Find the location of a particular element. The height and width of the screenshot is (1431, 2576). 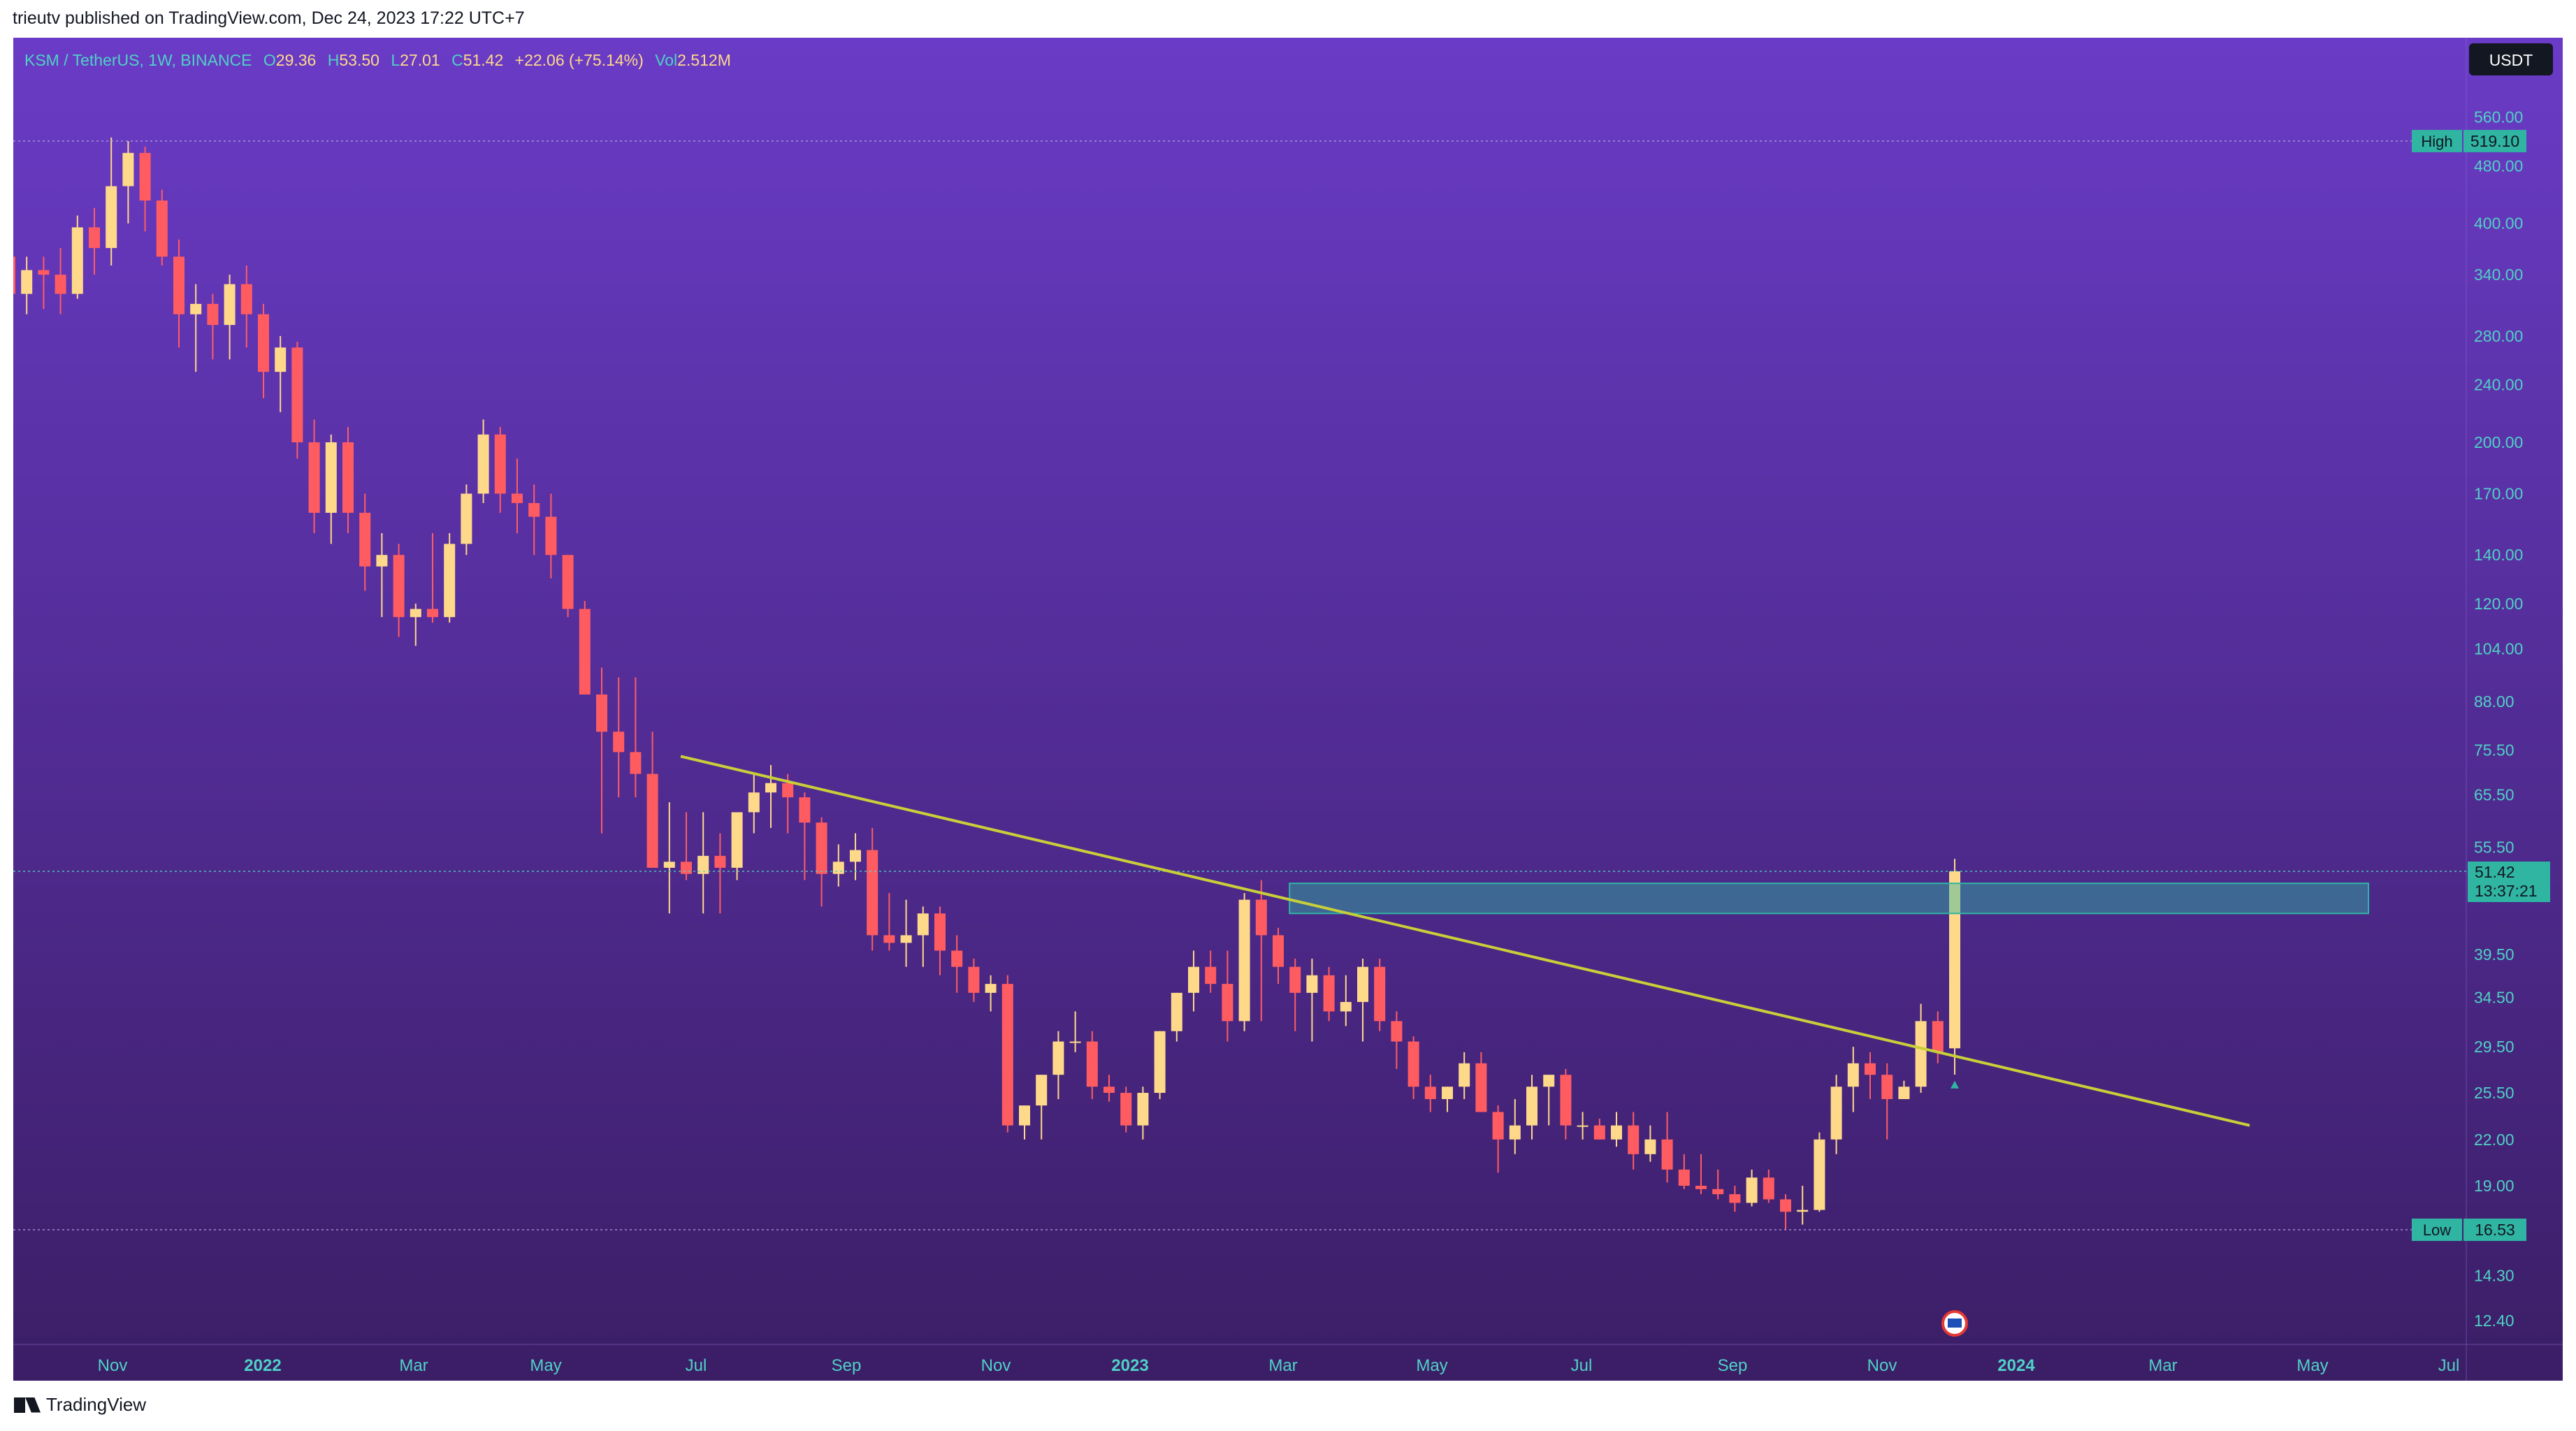

legend-high: 53.50 is located at coordinates (359, 60).